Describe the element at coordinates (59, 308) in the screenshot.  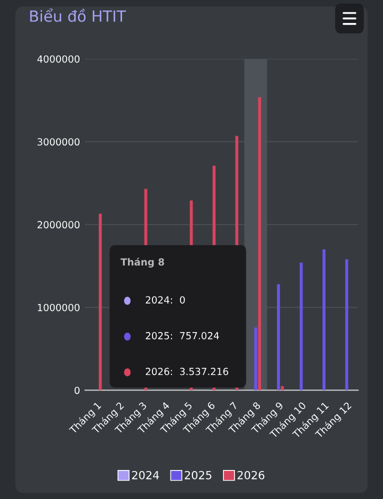
I see `y-tick-label: 1000000` at that location.